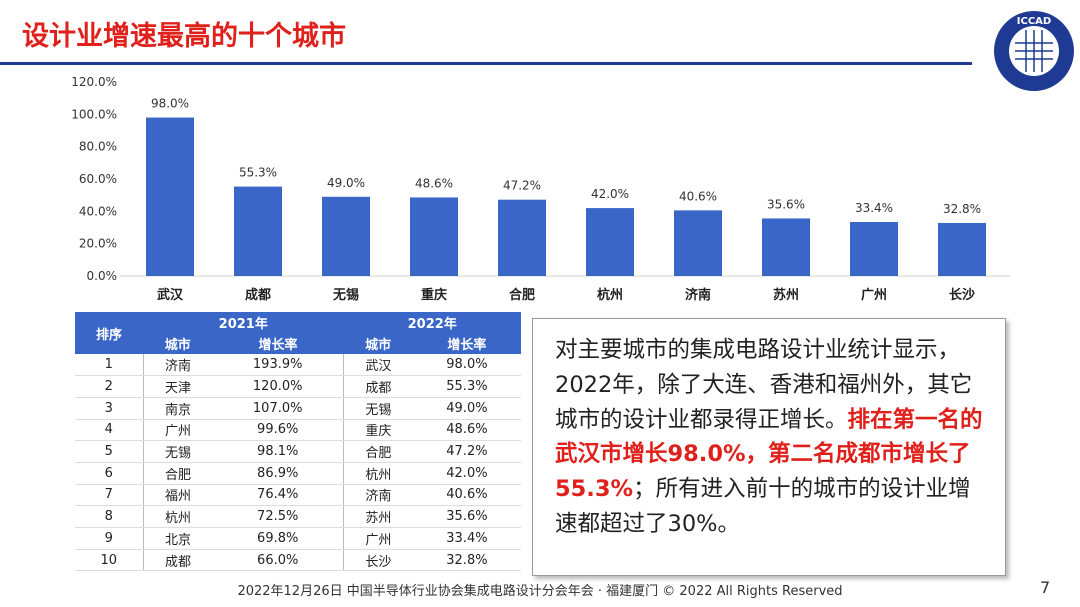 The height and width of the screenshot is (607, 1080). Describe the element at coordinates (278, 386) in the screenshot. I see `rate-2021-cell: 120.0%` at that location.